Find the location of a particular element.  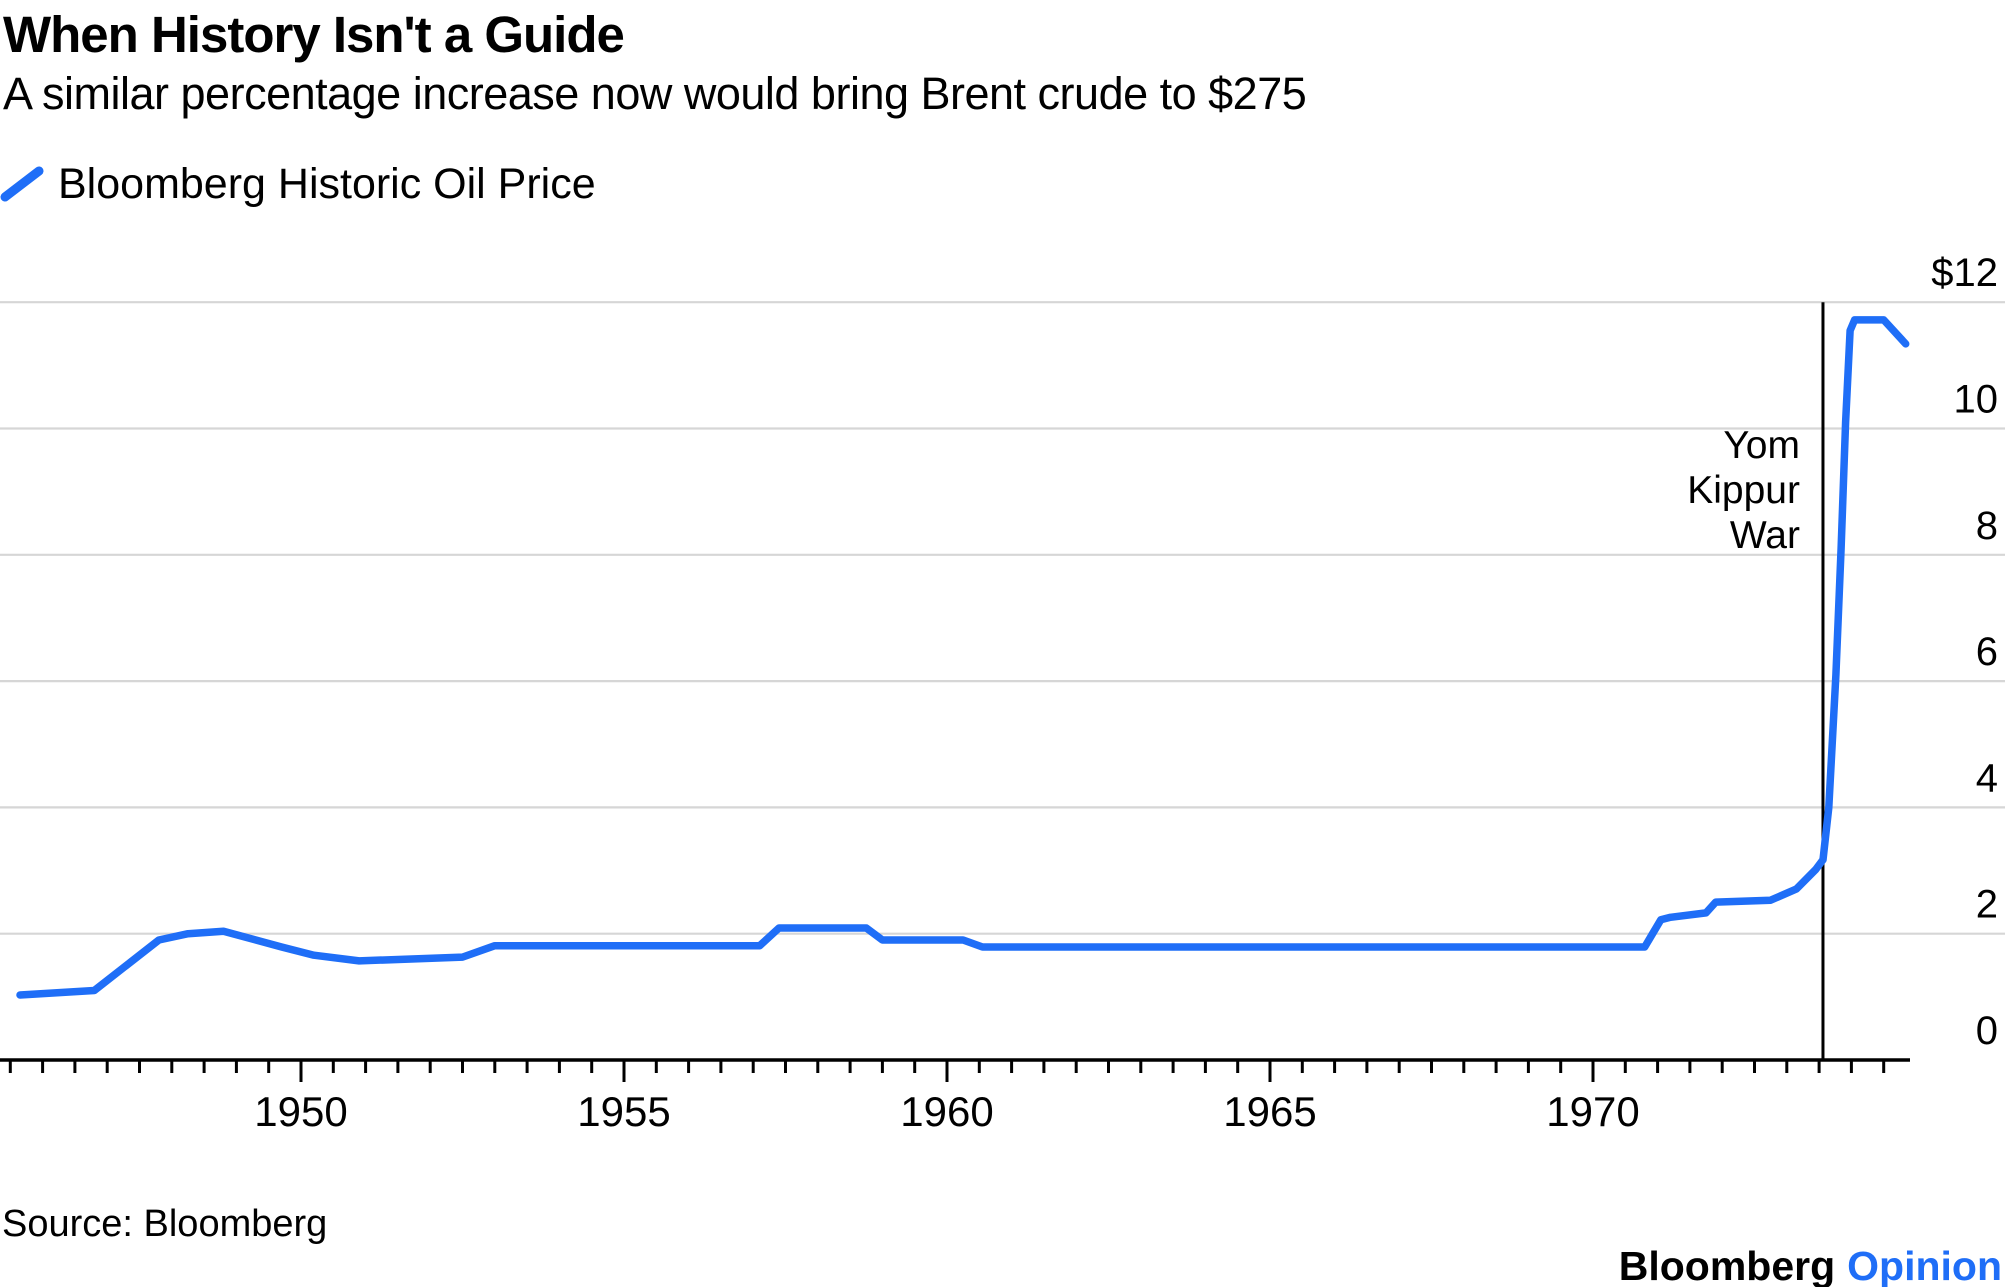

x-axis-label: 1965 is located at coordinates (1269, 1111).